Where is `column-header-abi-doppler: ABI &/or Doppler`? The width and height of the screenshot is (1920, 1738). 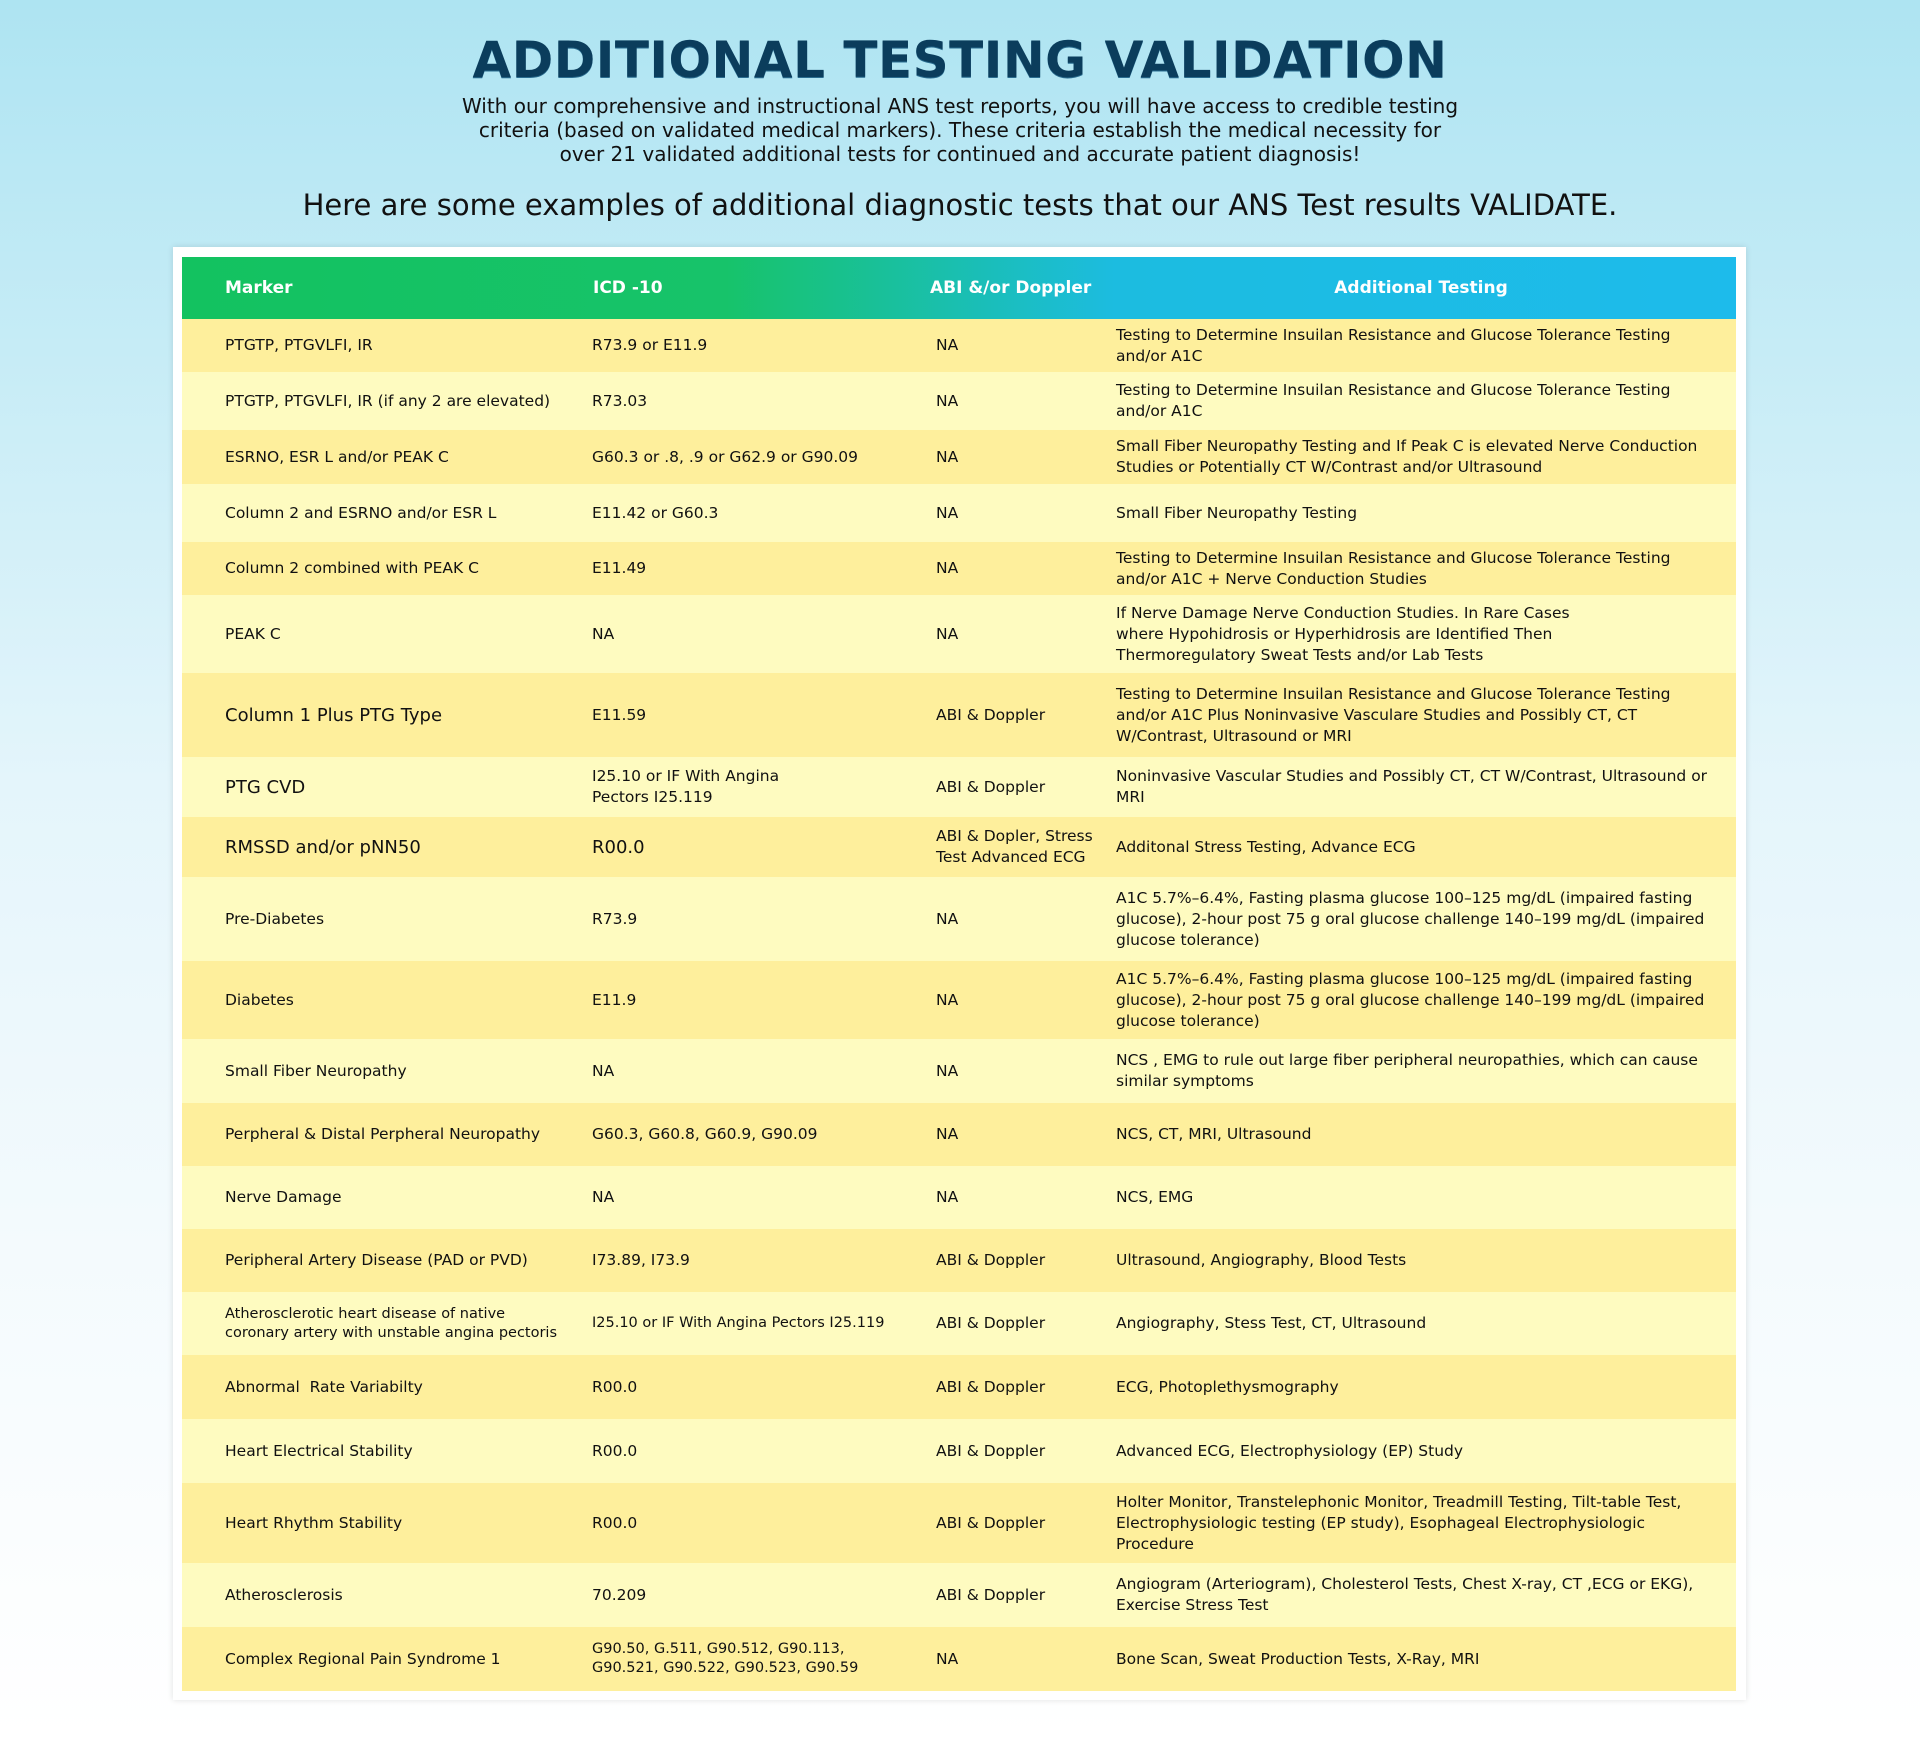
column-header-abi-doppler: ABI &/or Doppler is located at coordinates (1011, 288).